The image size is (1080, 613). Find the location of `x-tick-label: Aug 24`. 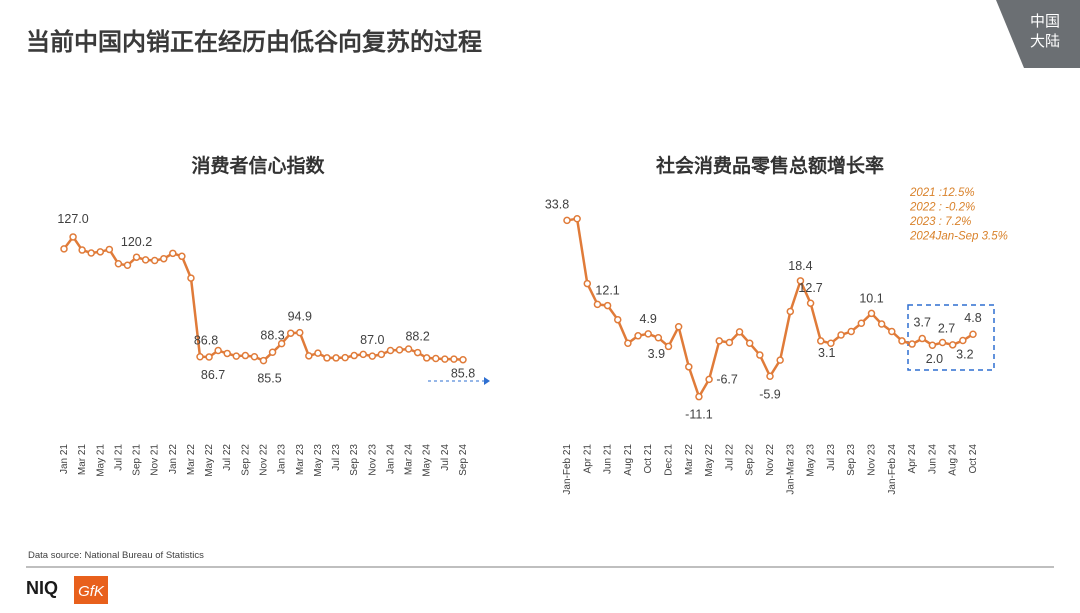

x-tick-label: Aug 24 is located at coordinates (953, 460).